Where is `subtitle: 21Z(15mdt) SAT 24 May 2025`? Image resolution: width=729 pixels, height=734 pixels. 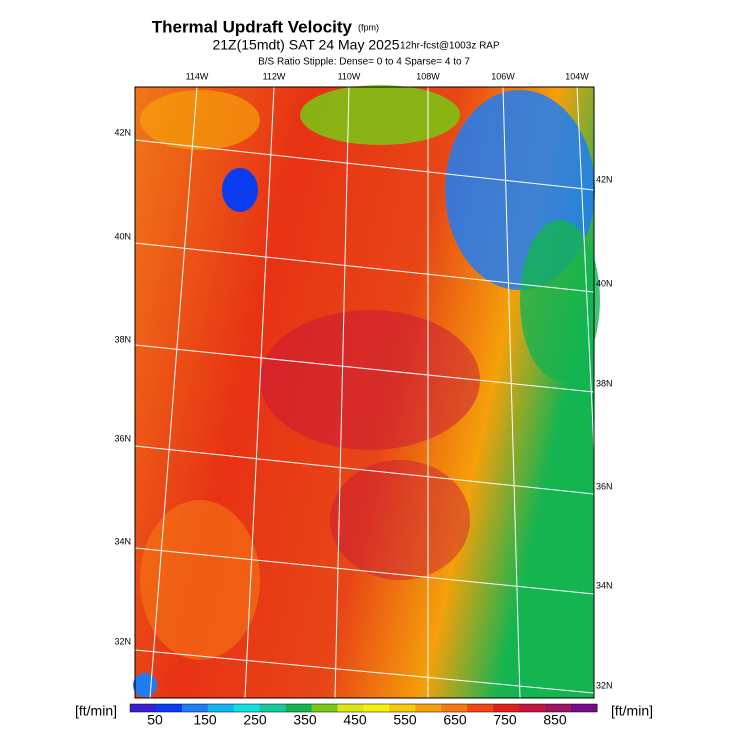 subtitle: 21Z(15mdt) SAT 24 May 2025 is located at coordinates (305, 45).